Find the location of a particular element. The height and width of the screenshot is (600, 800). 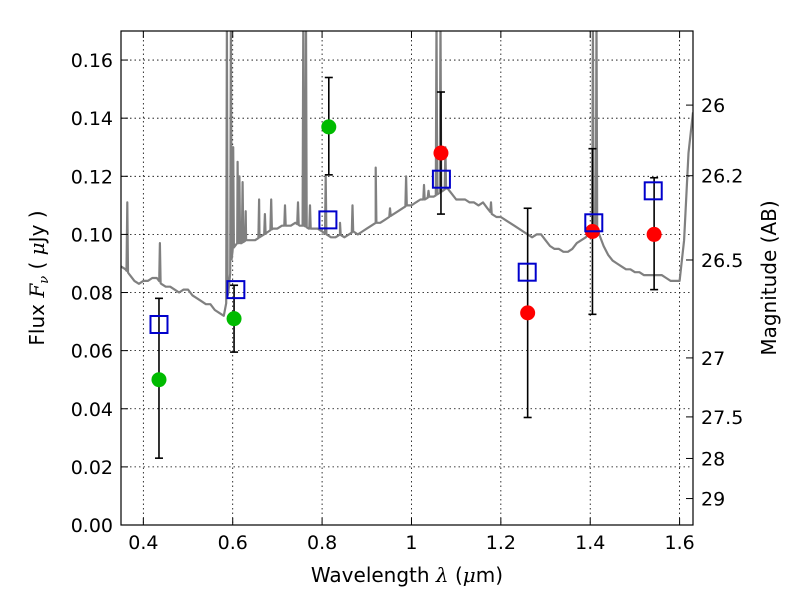

x-axis-label: Wavelength λ (μm) is located at coordinates (407, 575).